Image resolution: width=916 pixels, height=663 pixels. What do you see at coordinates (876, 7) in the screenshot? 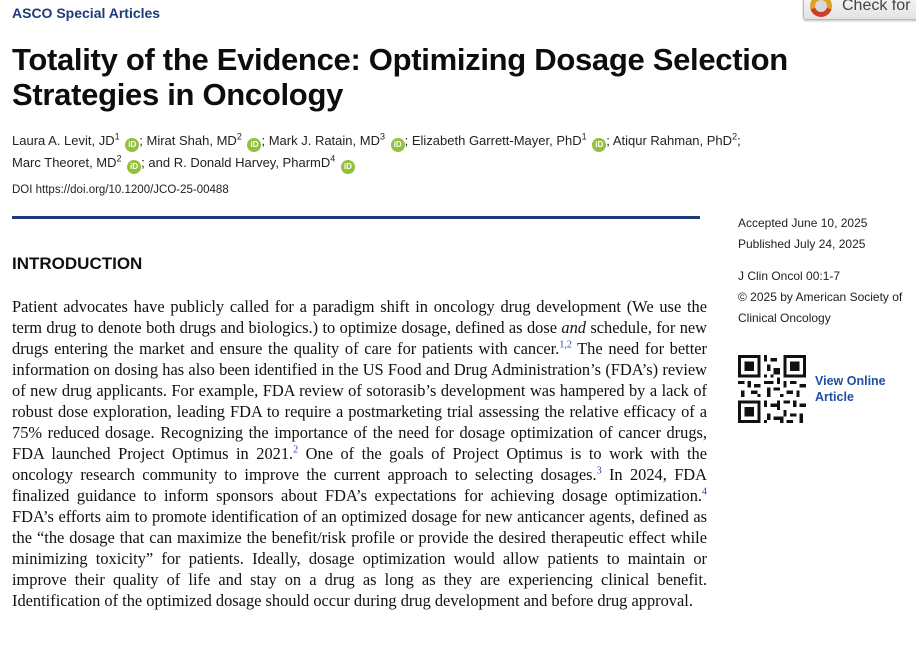
I see `check-for-updates-label: Check for` at bounding box center [876, 7].